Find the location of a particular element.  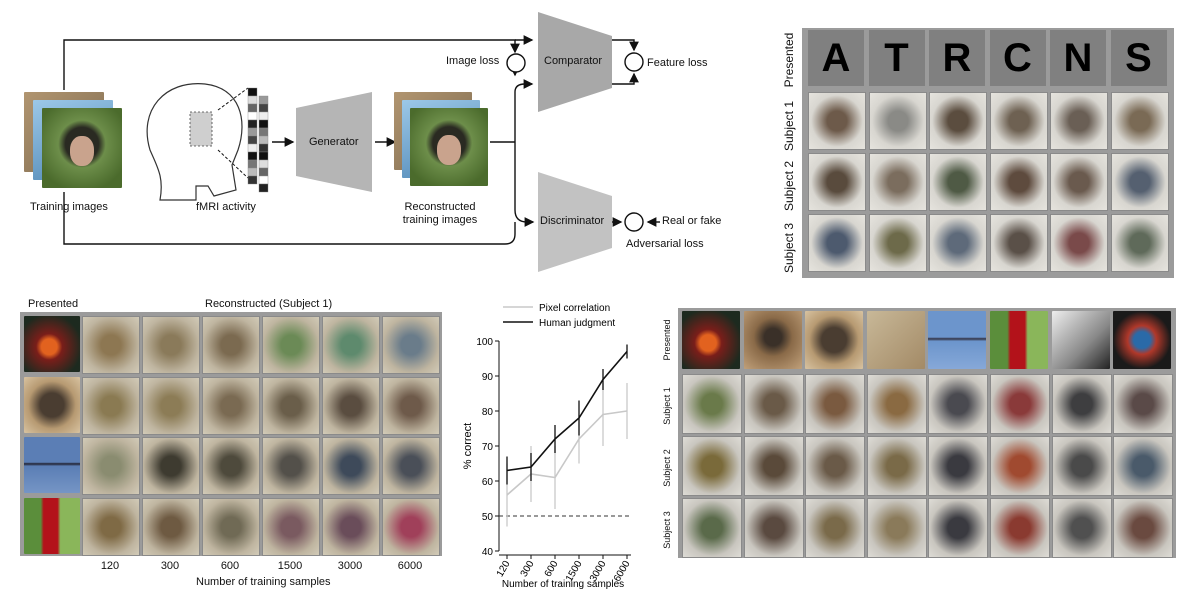

image-loss-label: Image loss is located at coordinates (473, 61).